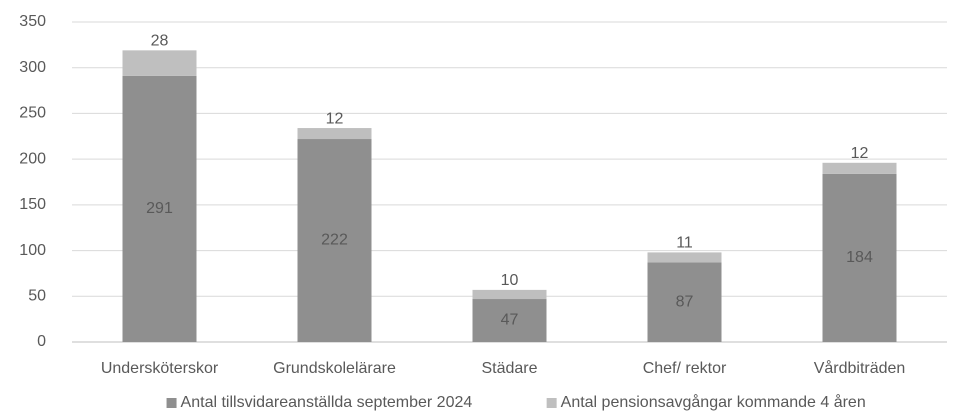  What do you see at coordinates (32, 250) in the screenshot?
I see `y-tick-label: 100` at bounding box center [32, 250].